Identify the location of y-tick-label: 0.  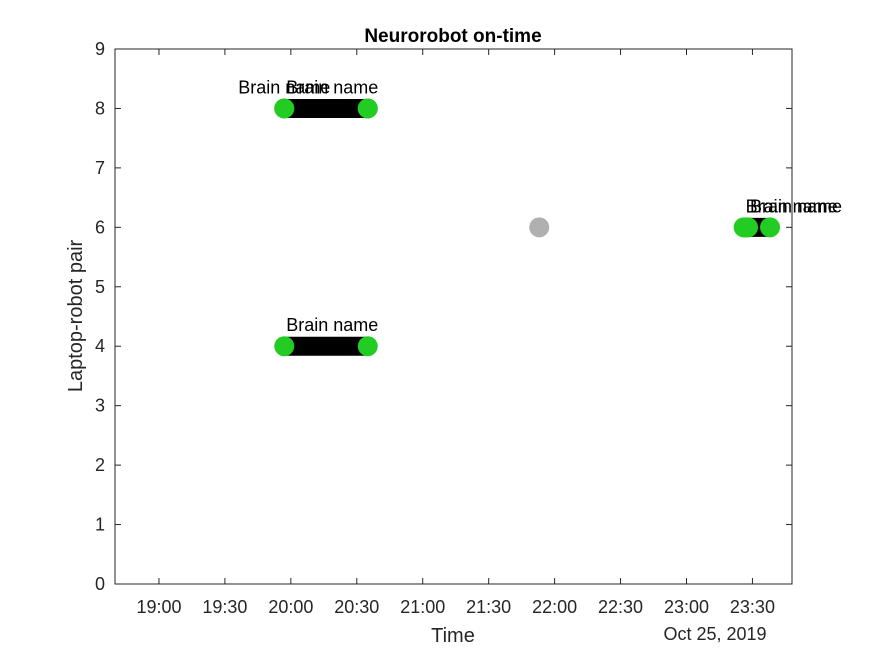
(100, 584).